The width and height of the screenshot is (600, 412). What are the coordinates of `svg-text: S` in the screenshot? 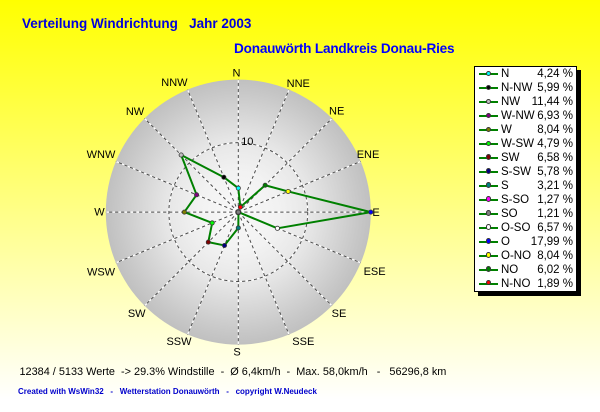 It's located at (236, 353).